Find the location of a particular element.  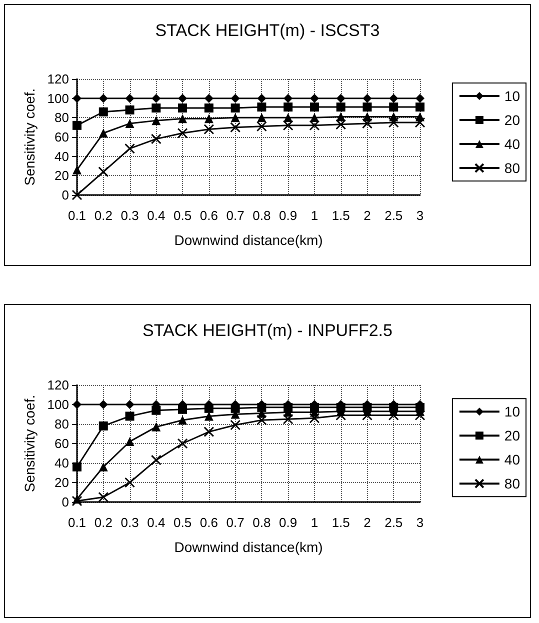

x-tick-label: 1 is located at coordinates (314, 215).